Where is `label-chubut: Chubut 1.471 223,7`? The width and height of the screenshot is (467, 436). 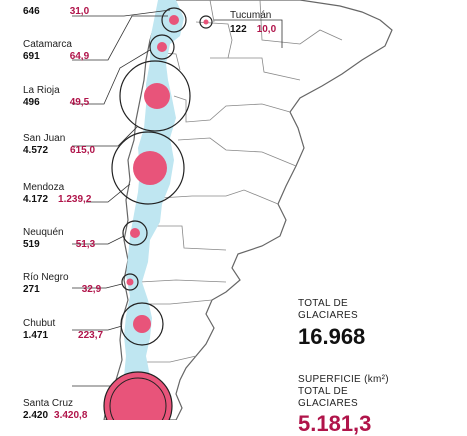
label-chubut: Chubut 1.471 223,7 is located at coordinates (63, 330).